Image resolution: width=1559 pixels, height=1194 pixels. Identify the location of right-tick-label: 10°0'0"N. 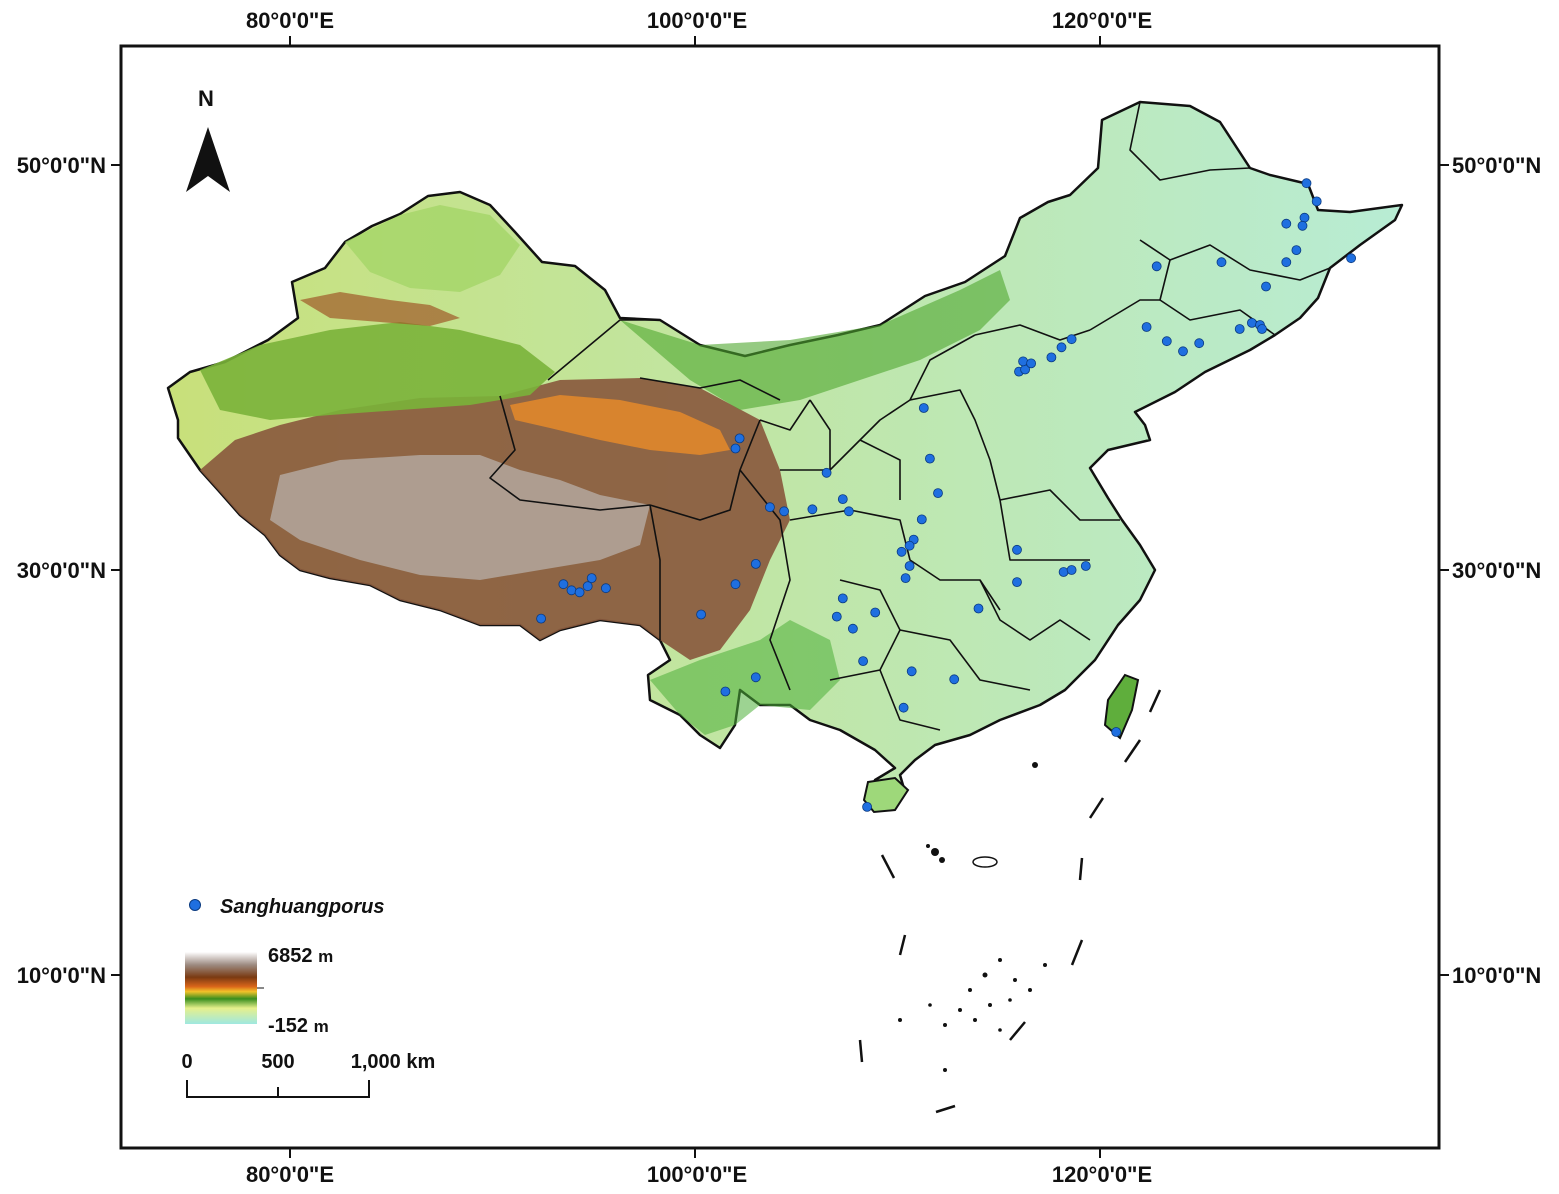
(1496, 975).